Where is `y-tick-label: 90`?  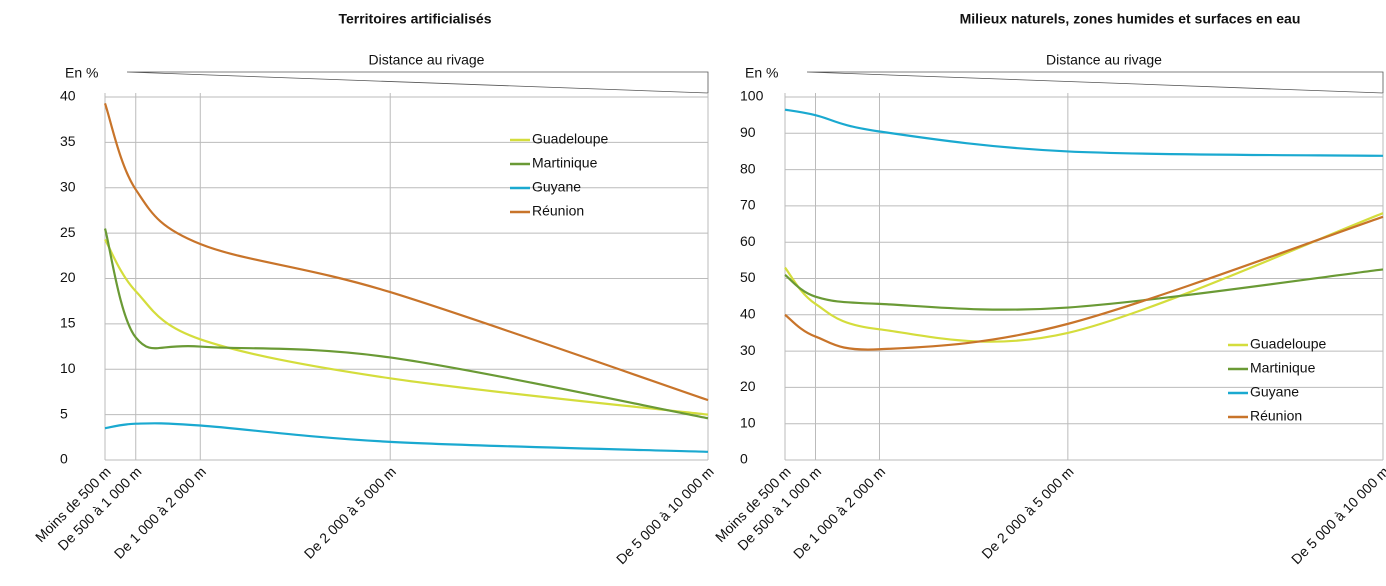 y-tick-label: 90 is located at coordinates (748, 132).